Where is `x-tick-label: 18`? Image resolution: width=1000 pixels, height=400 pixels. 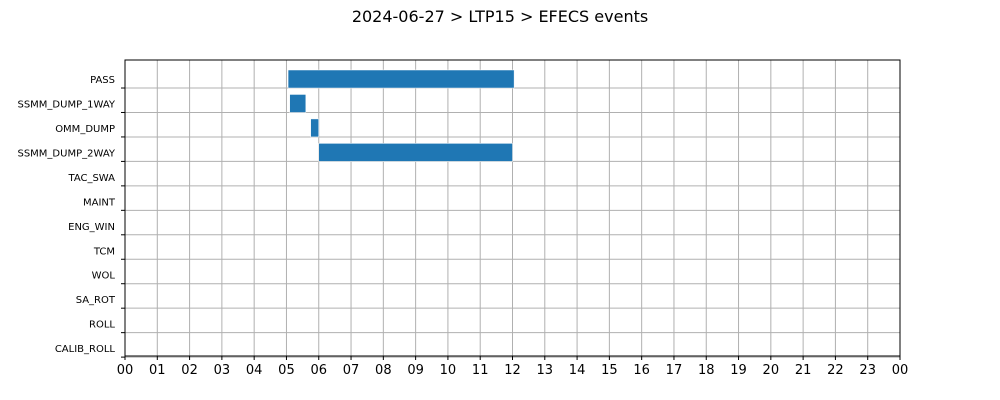
x-tick-label: 18 is located at coordinates (706, 370).